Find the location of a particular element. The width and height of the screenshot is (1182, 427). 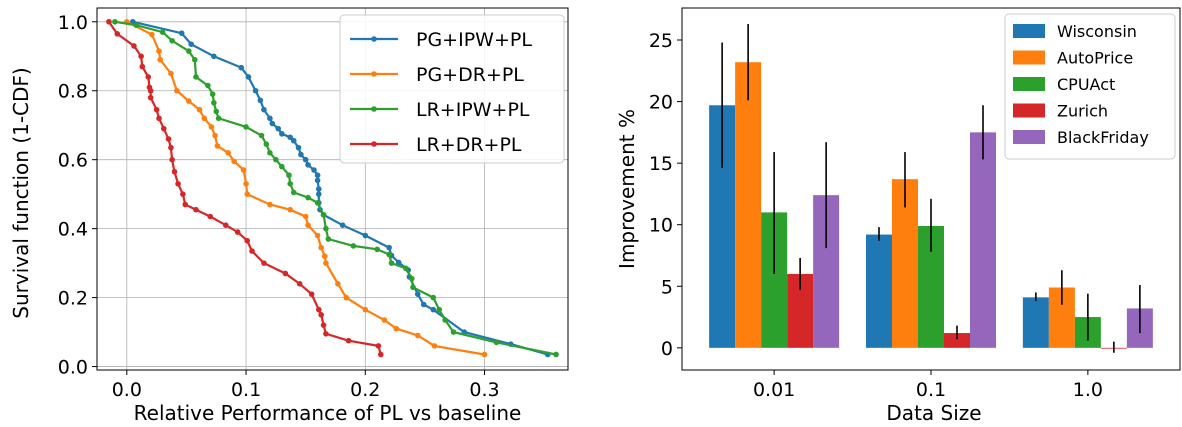

x-tick-label: 0.3 is located at coordinates (484, 390).